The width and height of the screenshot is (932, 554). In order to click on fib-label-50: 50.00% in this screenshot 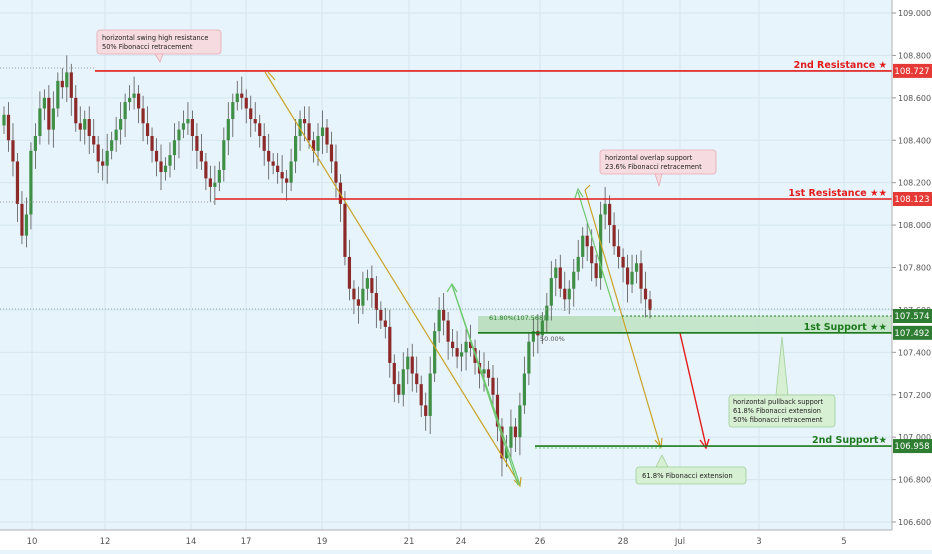, I will do `click(552, 339)`.